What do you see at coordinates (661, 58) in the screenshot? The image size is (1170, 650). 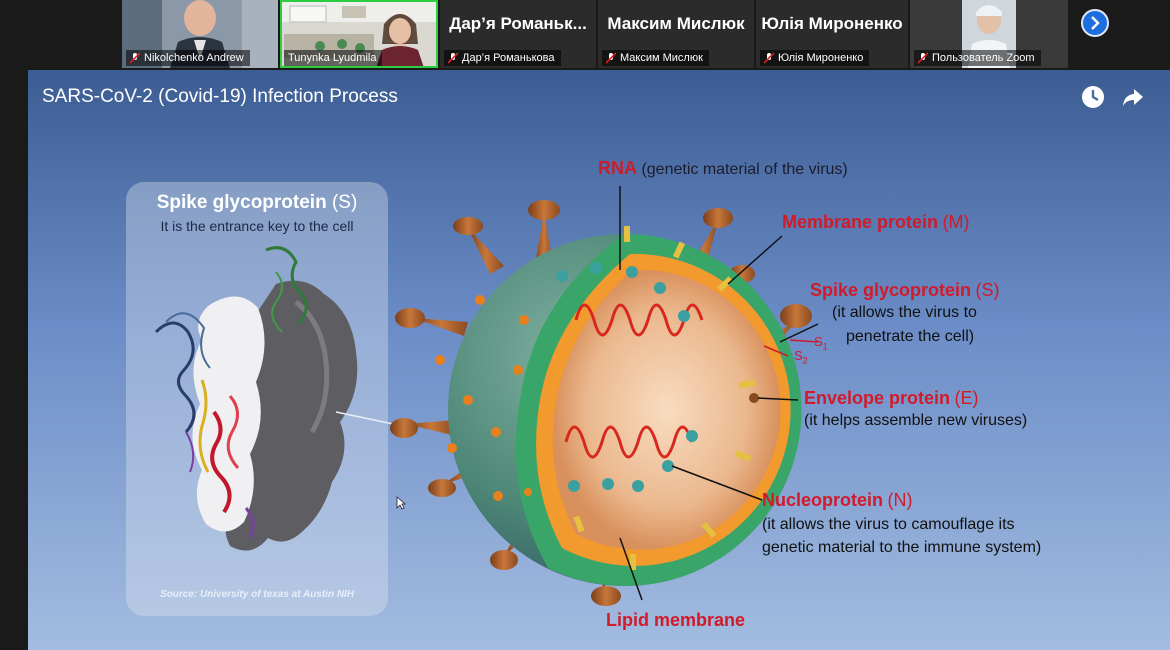 I see `participant-name: Максим Мислюк` at bounding box center [661, 58].